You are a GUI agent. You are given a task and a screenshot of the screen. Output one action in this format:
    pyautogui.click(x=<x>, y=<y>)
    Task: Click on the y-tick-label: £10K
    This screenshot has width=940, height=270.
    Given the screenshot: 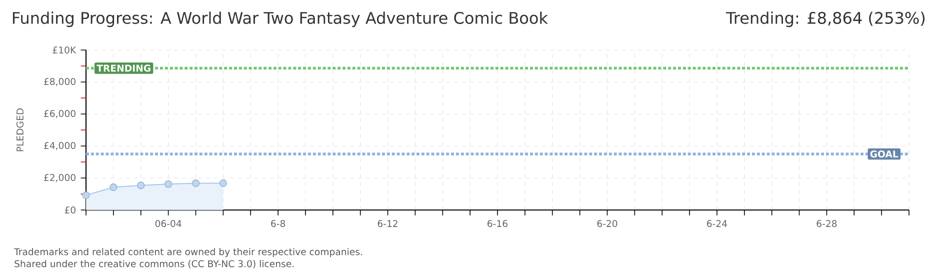 What is the action you would take?
    pyautogui.click(x=64, y=50)
    